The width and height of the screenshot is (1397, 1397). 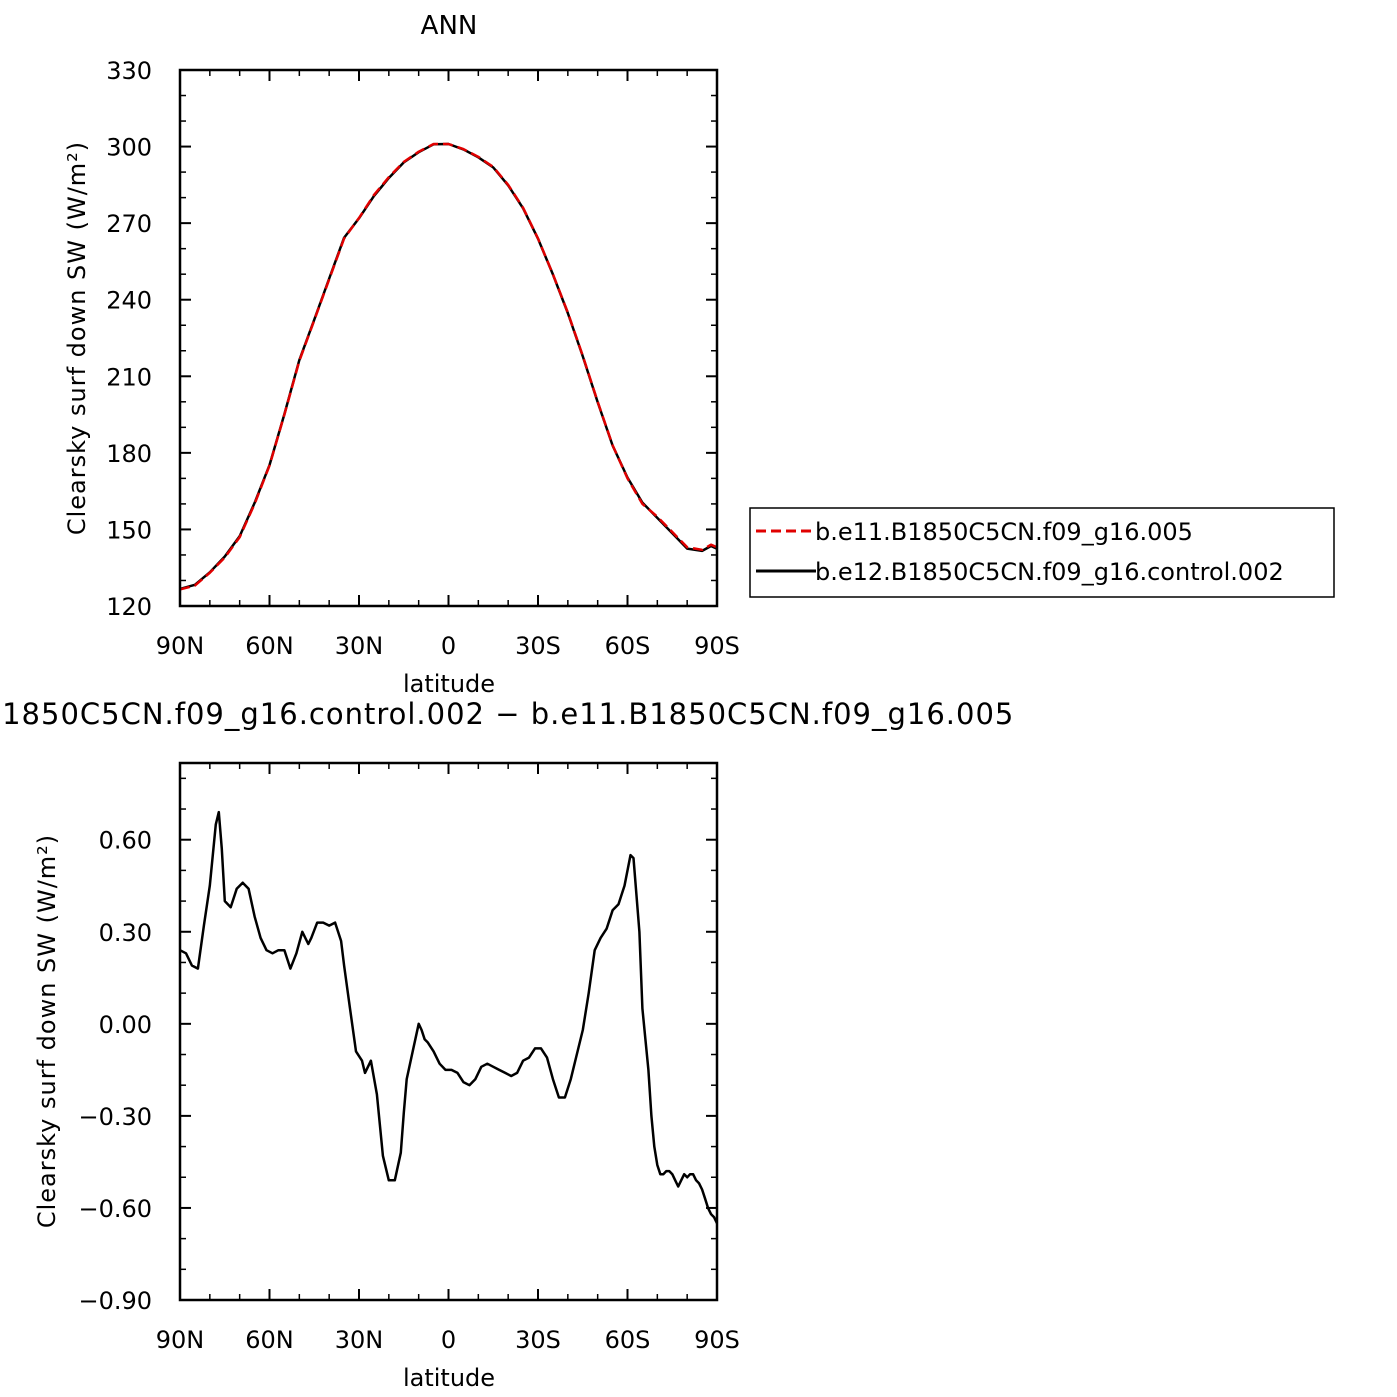 I want to click on bottom-panel-x-tick-labels: 90N 60N 30N 0 30S 60S 90S, so click(x=448, y=1340).